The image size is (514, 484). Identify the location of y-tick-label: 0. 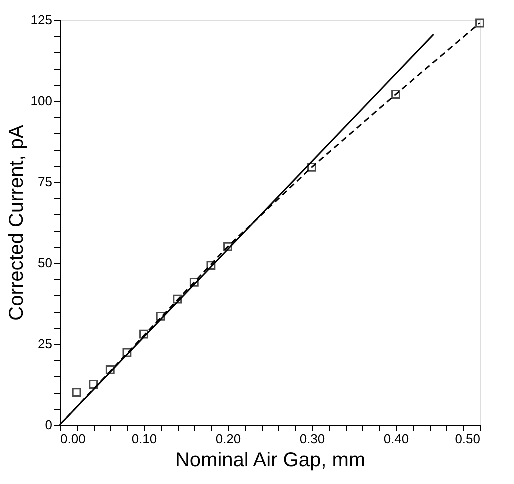
(48, 425).